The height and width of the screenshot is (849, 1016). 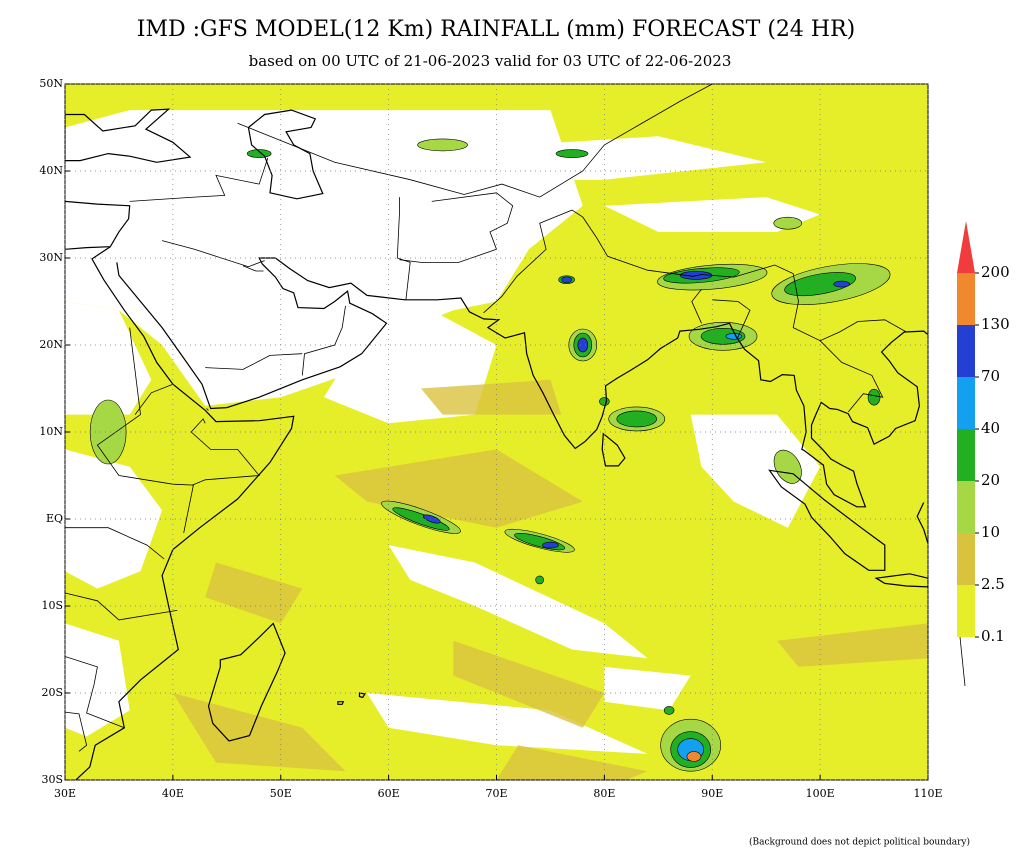 What do you see at coordinates (604, 793) in the screenshot?
I see `lon-label: 80E` at bounding box center [604, 793].